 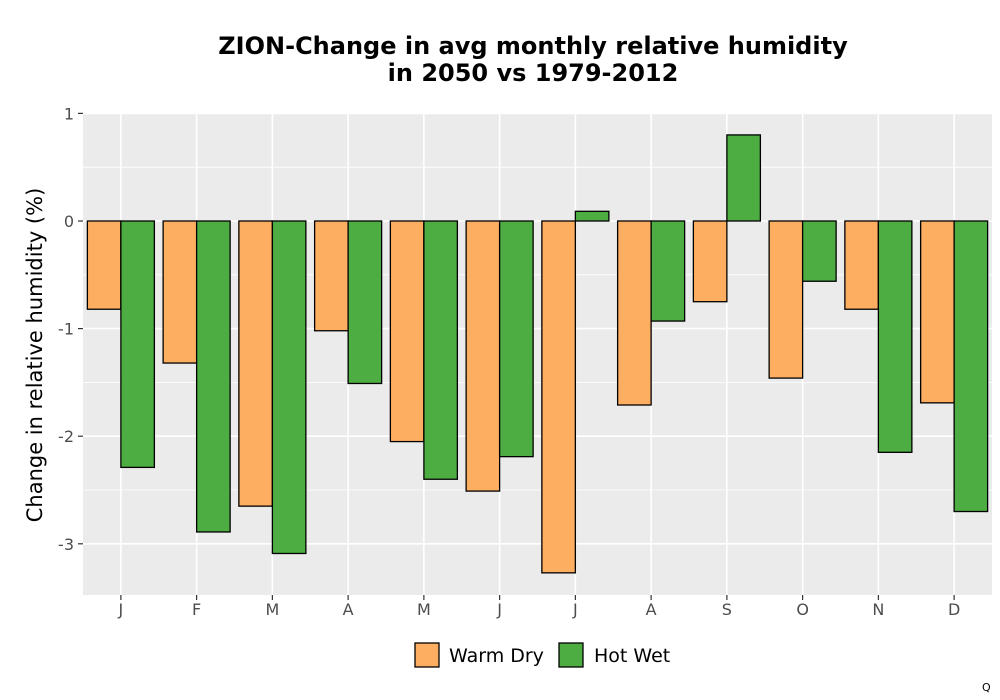 I want to click on x-tick-label: N, so click(x=878, y=609).